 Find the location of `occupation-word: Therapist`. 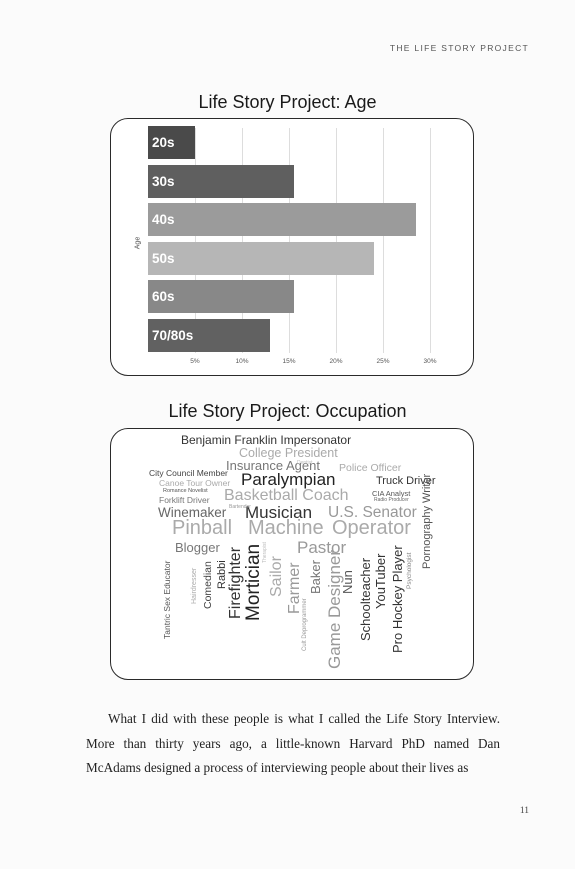

occupation-word: Therapist is located at coordinates (265, 552).